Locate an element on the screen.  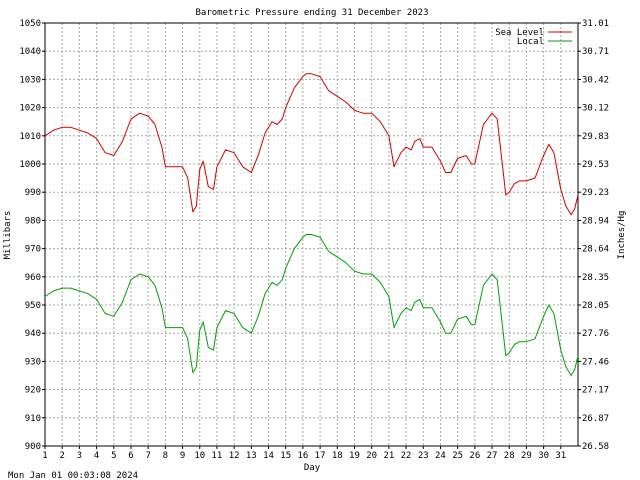
y-tick-label-left: 900 is located at coordinates (33, 447).